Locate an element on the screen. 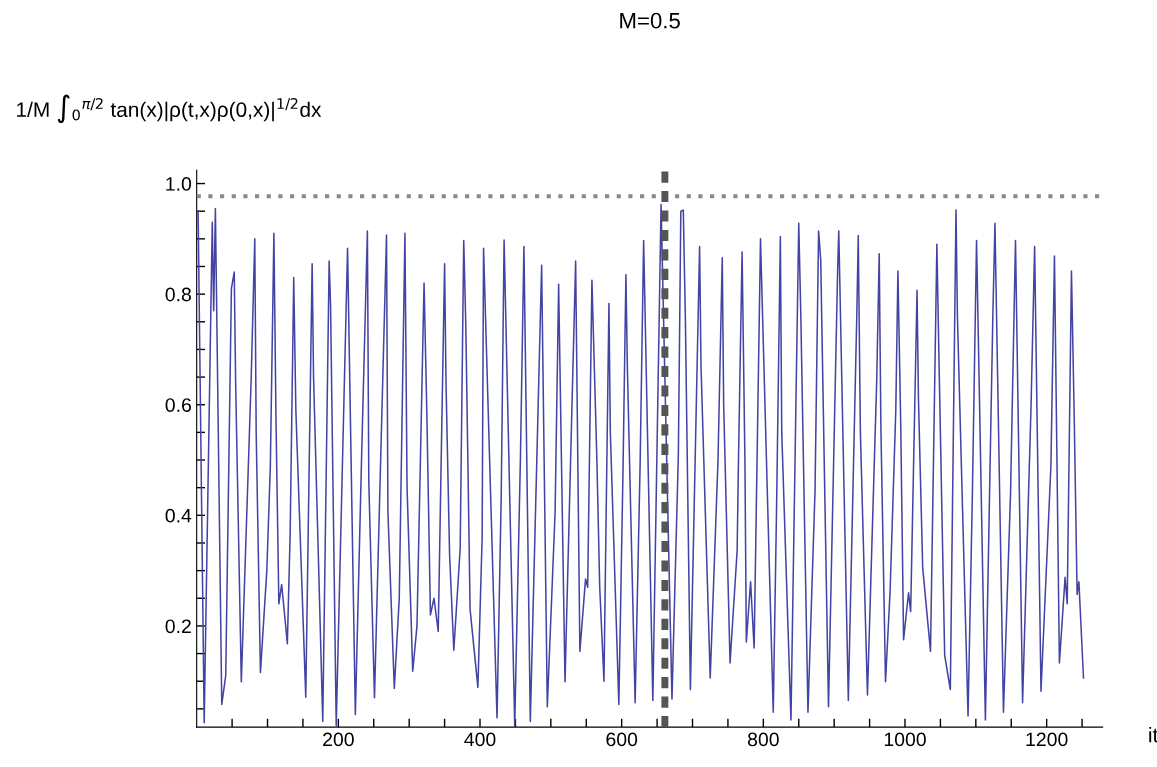  x-tick-label: 400 is located at coordinates (480, 739).